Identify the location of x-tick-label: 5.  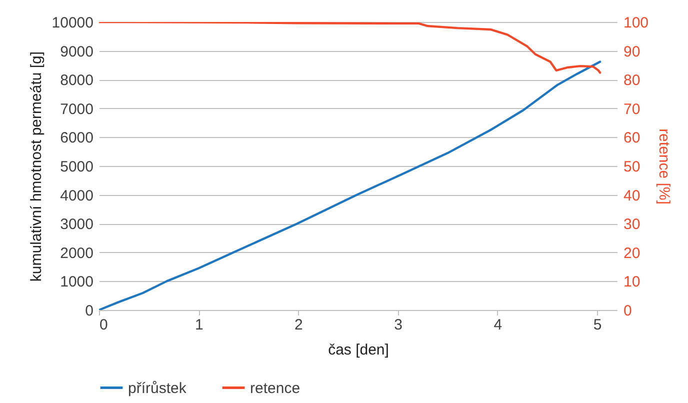
(597, 325).